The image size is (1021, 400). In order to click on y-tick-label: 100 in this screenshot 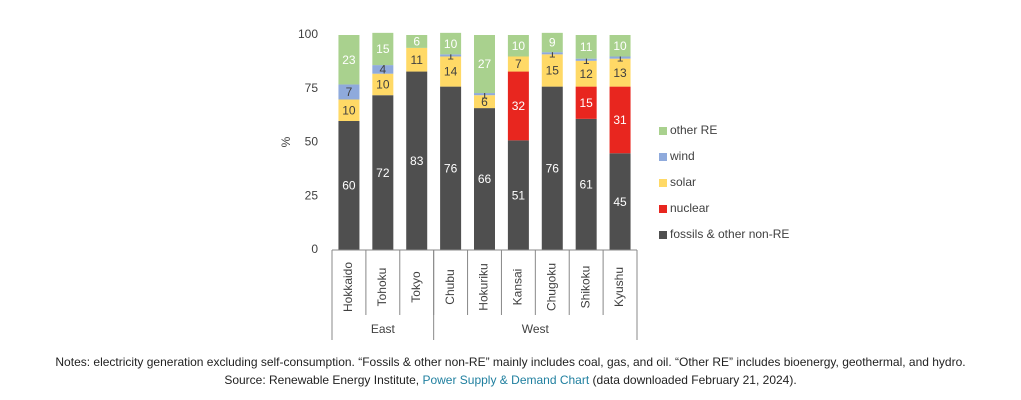, I will do `click(308, 34)`.